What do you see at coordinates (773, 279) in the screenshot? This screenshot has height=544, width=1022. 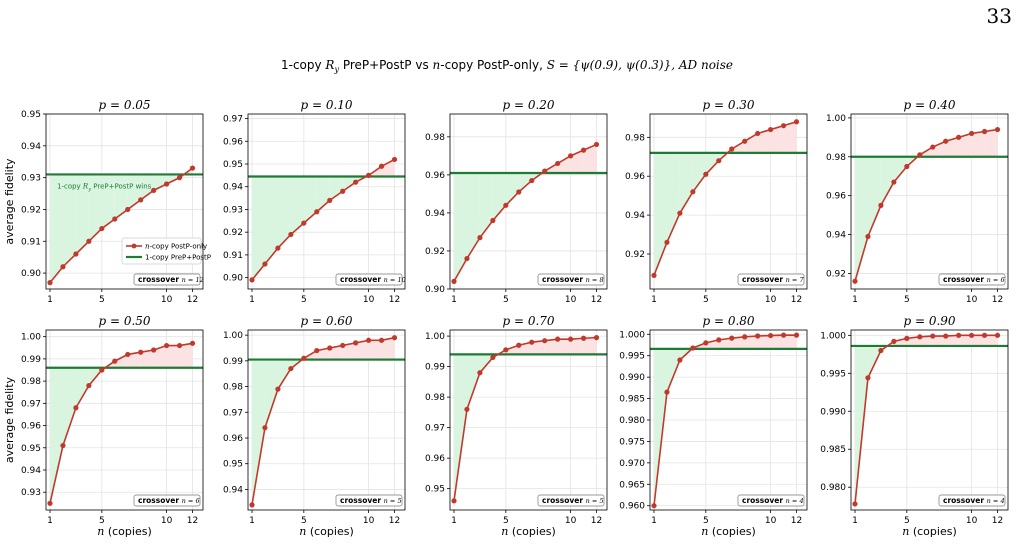 I see `crossover-text: crossover n = 7` at bounding box center [773, 279].